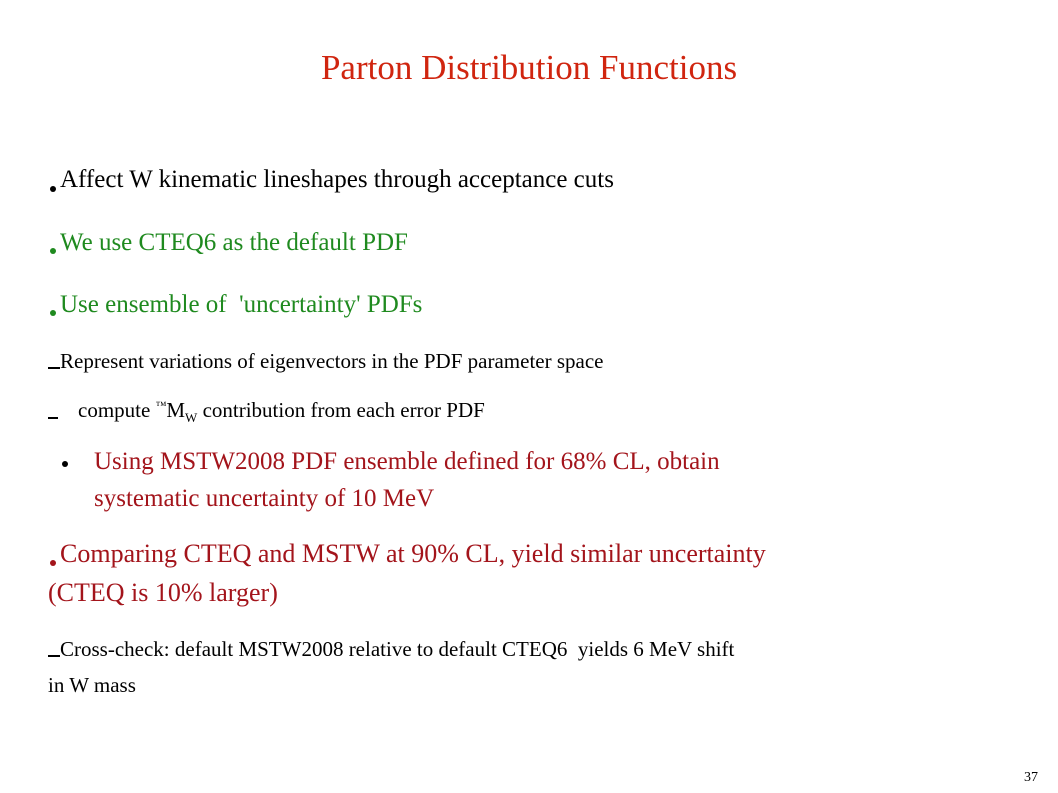 The image size is (1058, 793). Describe the element at coordinates (241, 304) in the screenshot. I see `bullet-text: Use ensemble of 'uncertainty' PDFs` at that location.